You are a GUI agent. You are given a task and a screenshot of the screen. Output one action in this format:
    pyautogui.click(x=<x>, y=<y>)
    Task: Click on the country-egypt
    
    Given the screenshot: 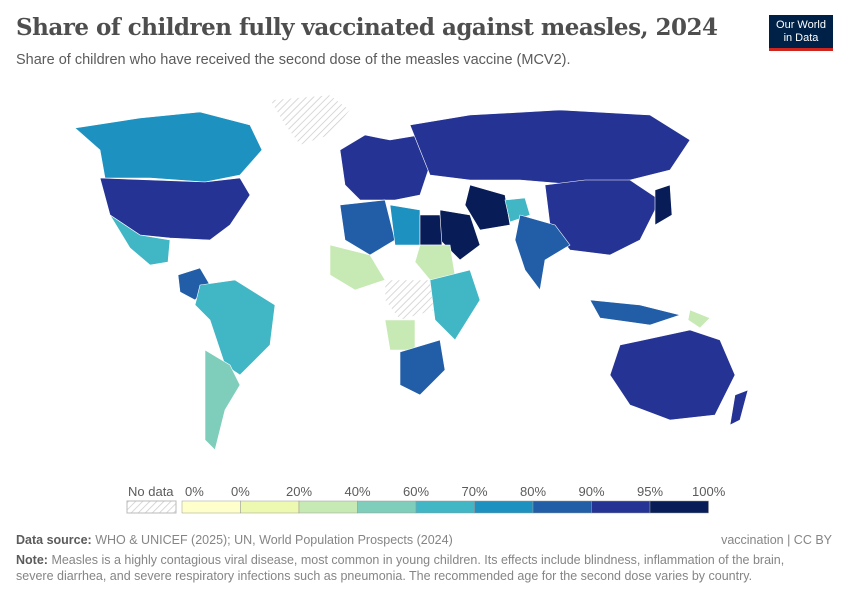 What is the action you would take?
    pyautogui.click(x=431, y=230)
    